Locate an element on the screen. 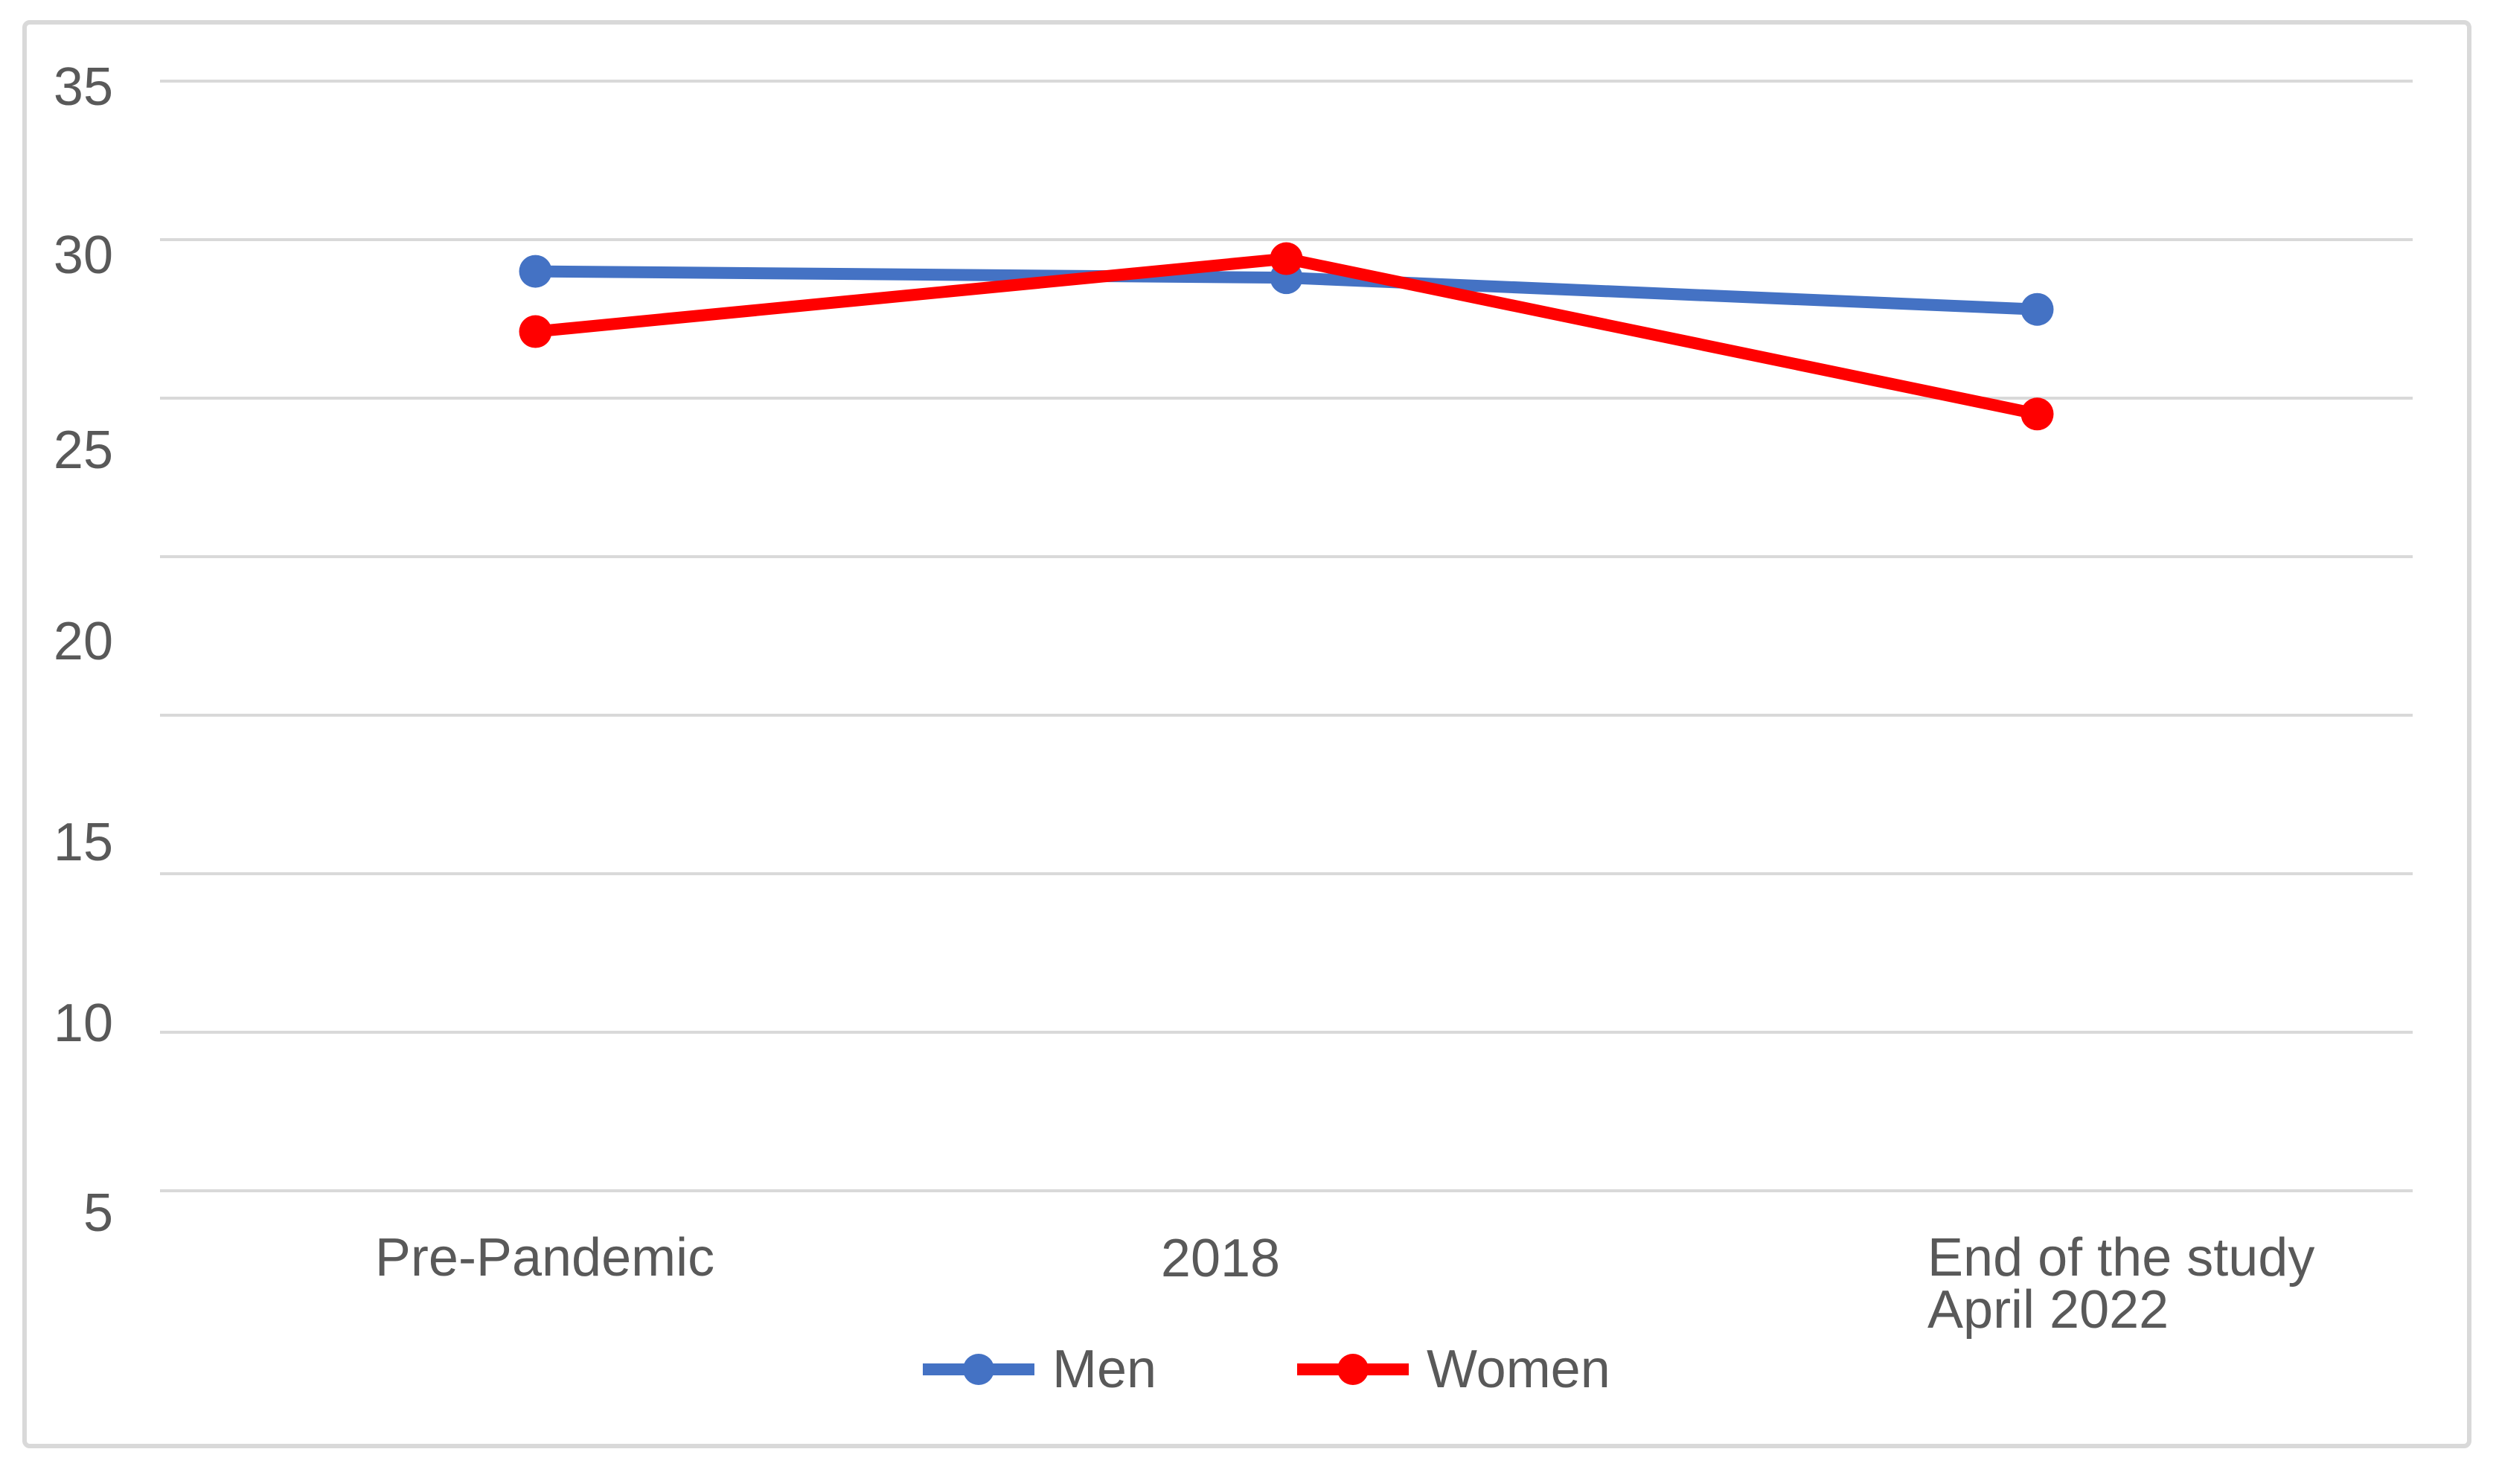 The width and height of the screenshot is (2499, 1484). y-tick-label-15: 15 is located at coordinates (83, 842).